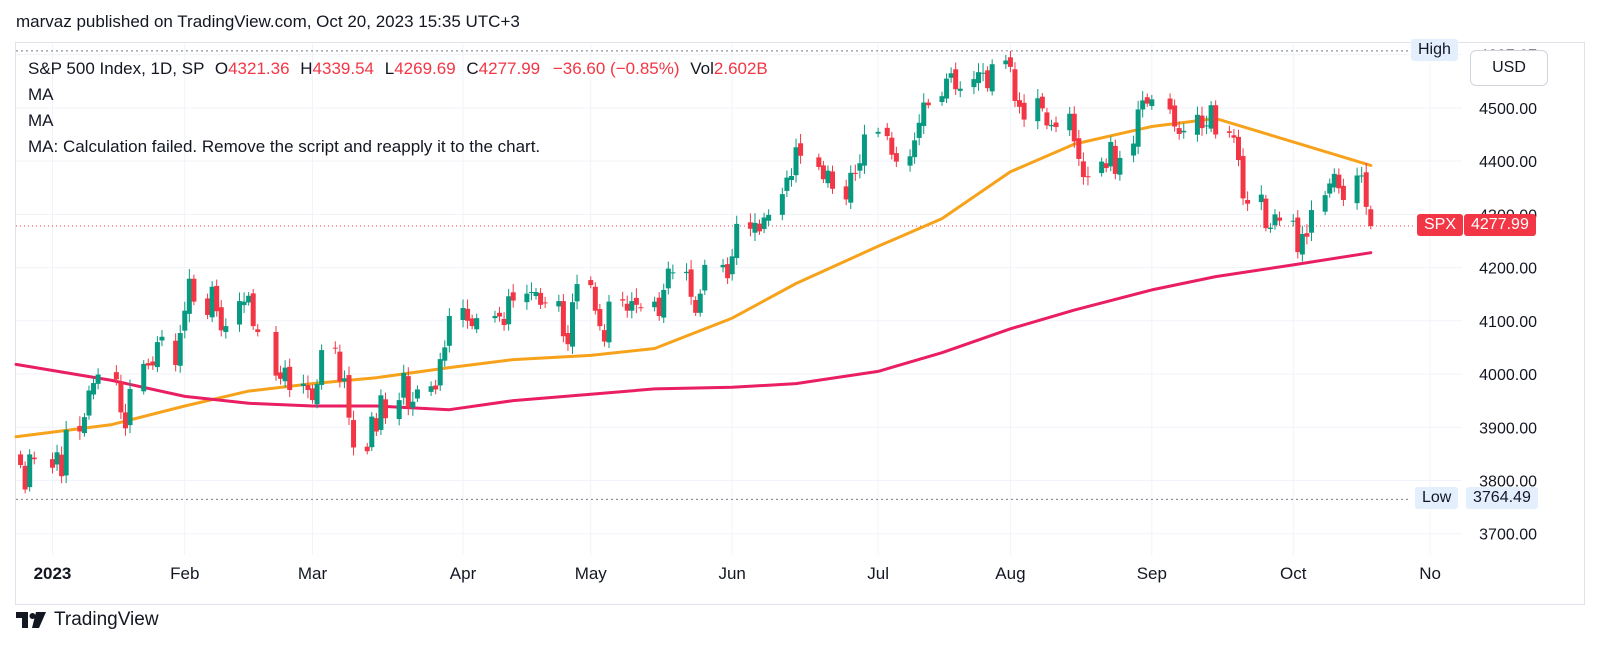 The height and width of the screenshot is (660, 1600). I want to click on y-tick-label: 3700.00, so click(1508, 535).